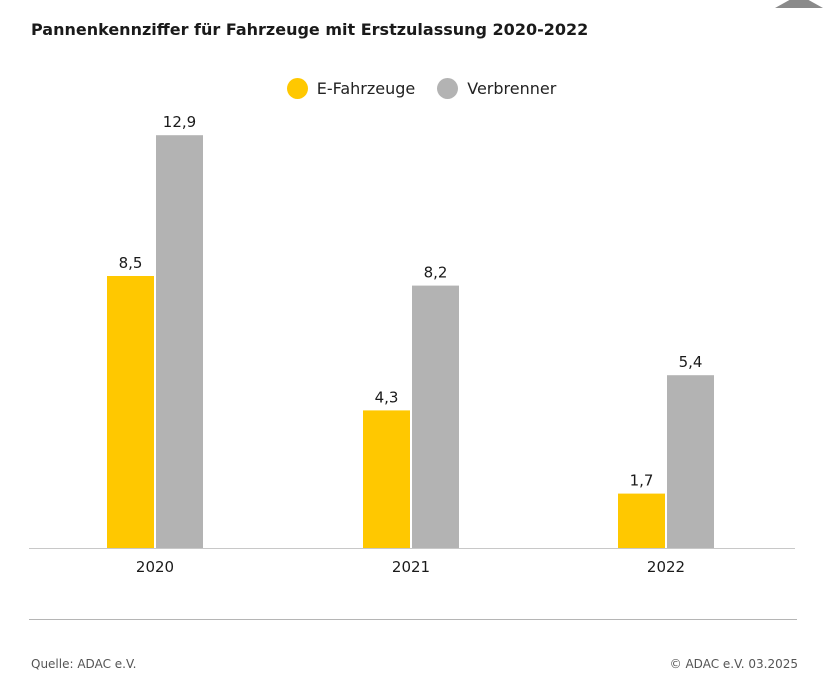  I want to click on bar-verbrenner-2021, so click(435, 416).